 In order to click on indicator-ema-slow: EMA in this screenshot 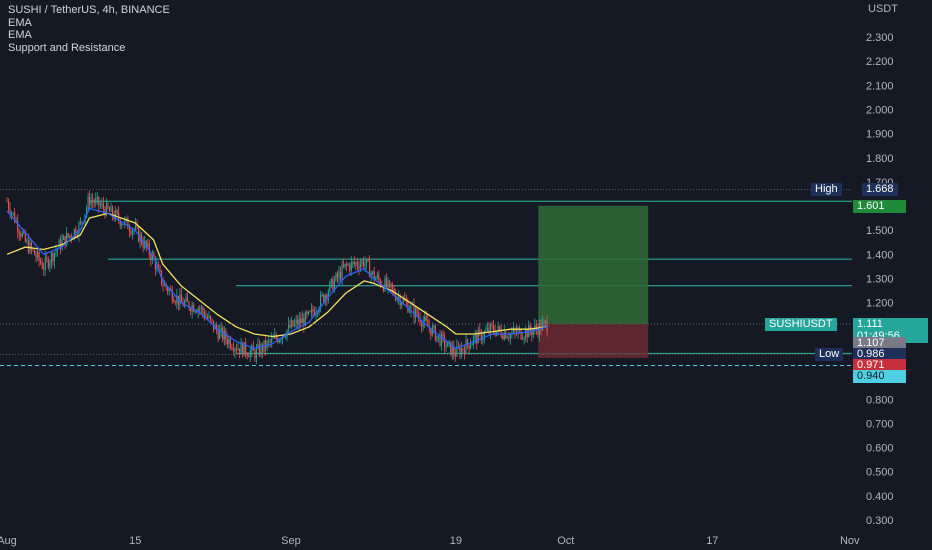, I will do `click(20, 35)`.